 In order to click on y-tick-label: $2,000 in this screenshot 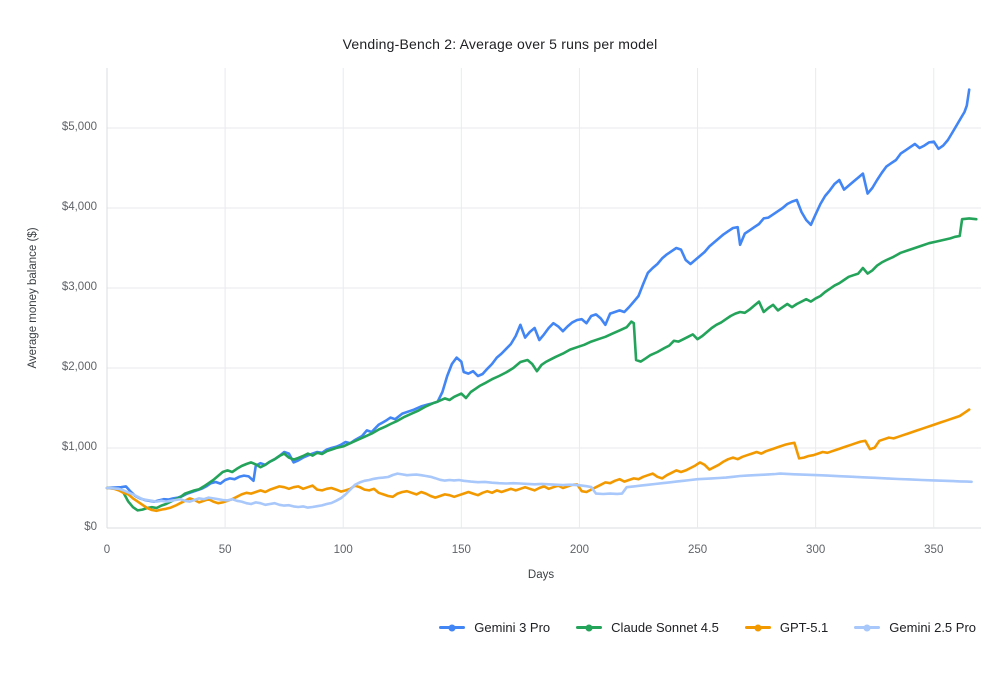, I will do `click(79, 367)`.